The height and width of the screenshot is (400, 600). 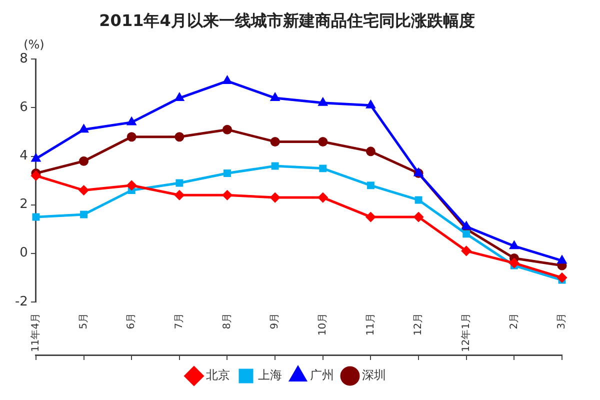 What do you see at coordinates (270, 375) in the screenshot?
I see `legend-label: 上海` at bounding box center [270, 375].